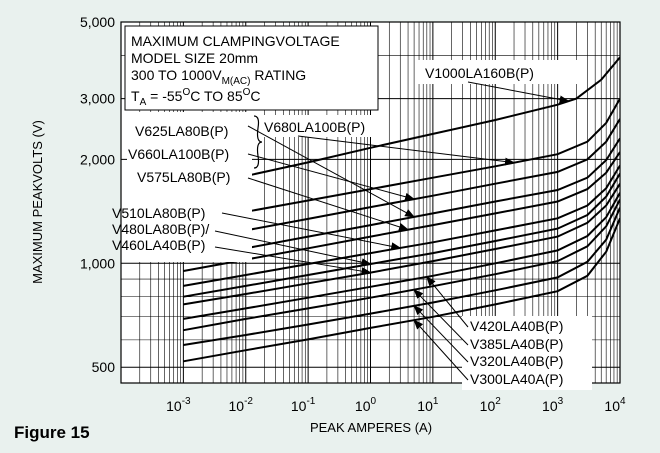 The width and height of the screenshot is (660, 453). Describe the element at coordinates (158, 245) in the screenshot. I see `series-label: V460LA40B(P)` at that location.